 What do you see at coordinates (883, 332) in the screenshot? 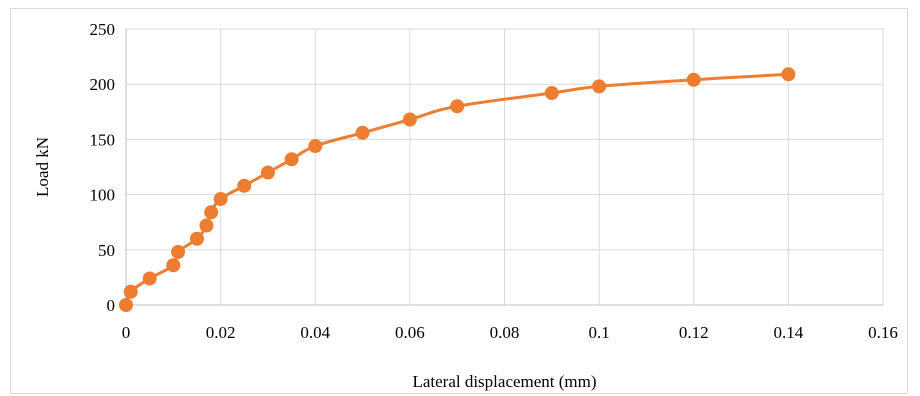
I see `x-tick-label: 0.16` at bounding box center [883, 332].